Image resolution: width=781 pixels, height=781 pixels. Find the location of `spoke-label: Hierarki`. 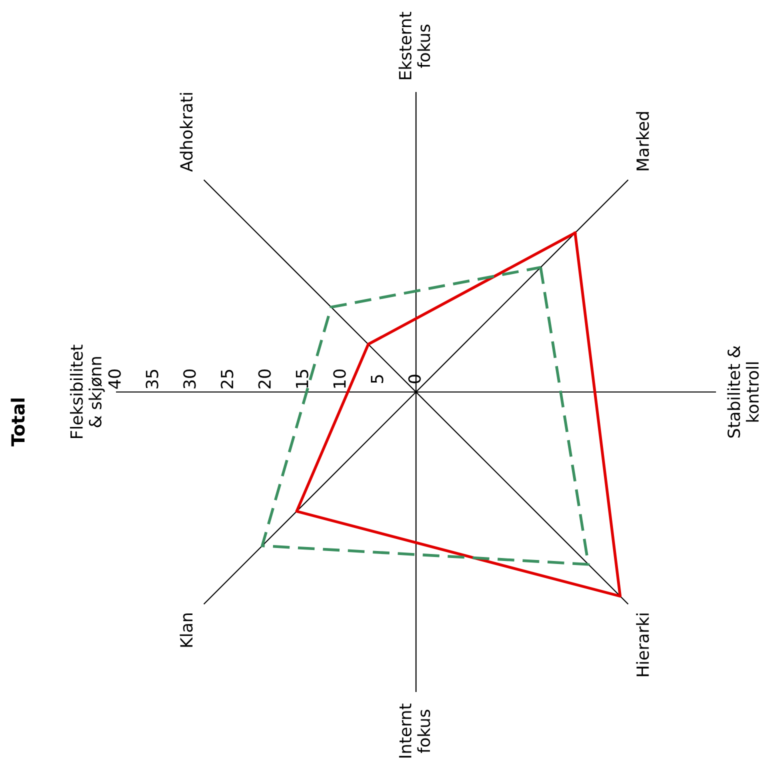

spoke-label: Hierarki is located at coordinates (642, 645).